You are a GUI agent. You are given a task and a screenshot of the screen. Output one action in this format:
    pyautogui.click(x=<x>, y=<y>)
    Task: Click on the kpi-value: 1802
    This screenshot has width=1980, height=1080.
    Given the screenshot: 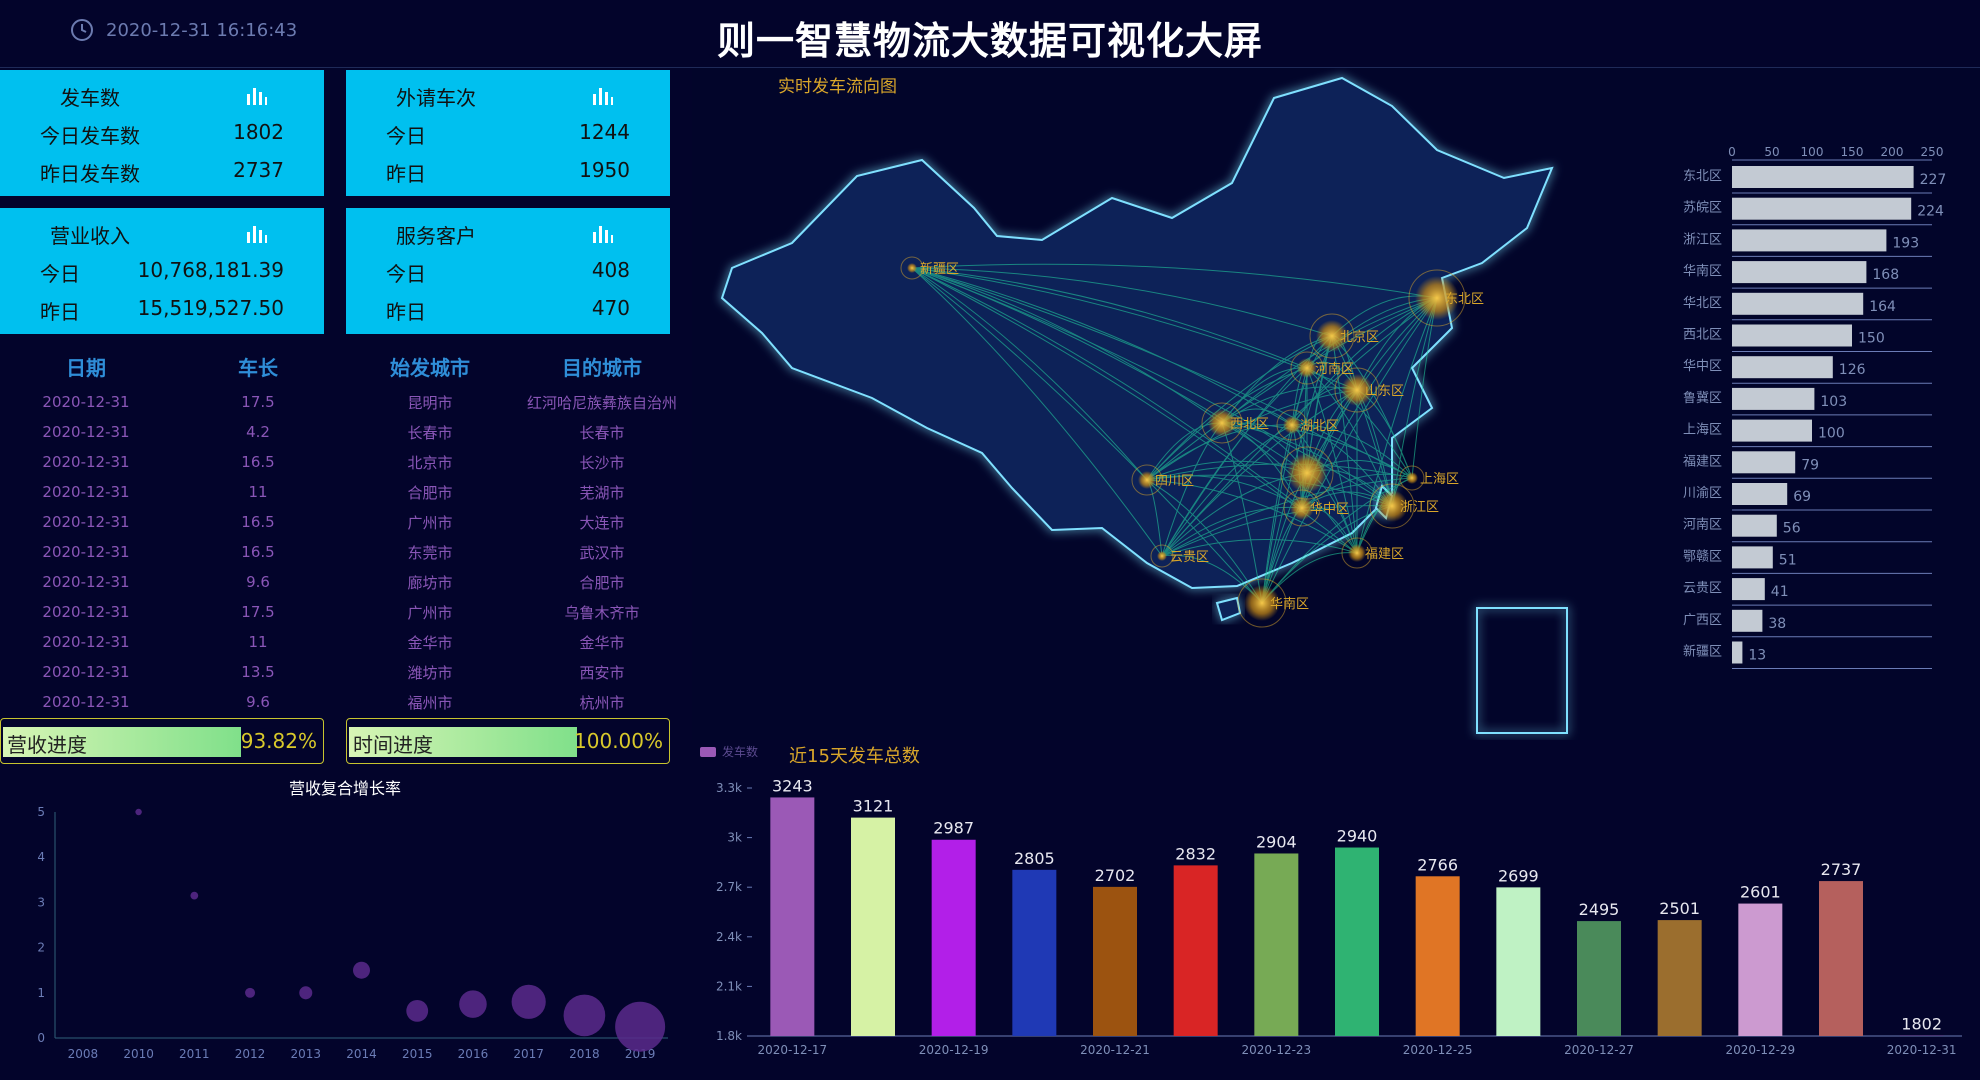 What is the action you would take?
    pyautogui.click(x=258, y=132)
    